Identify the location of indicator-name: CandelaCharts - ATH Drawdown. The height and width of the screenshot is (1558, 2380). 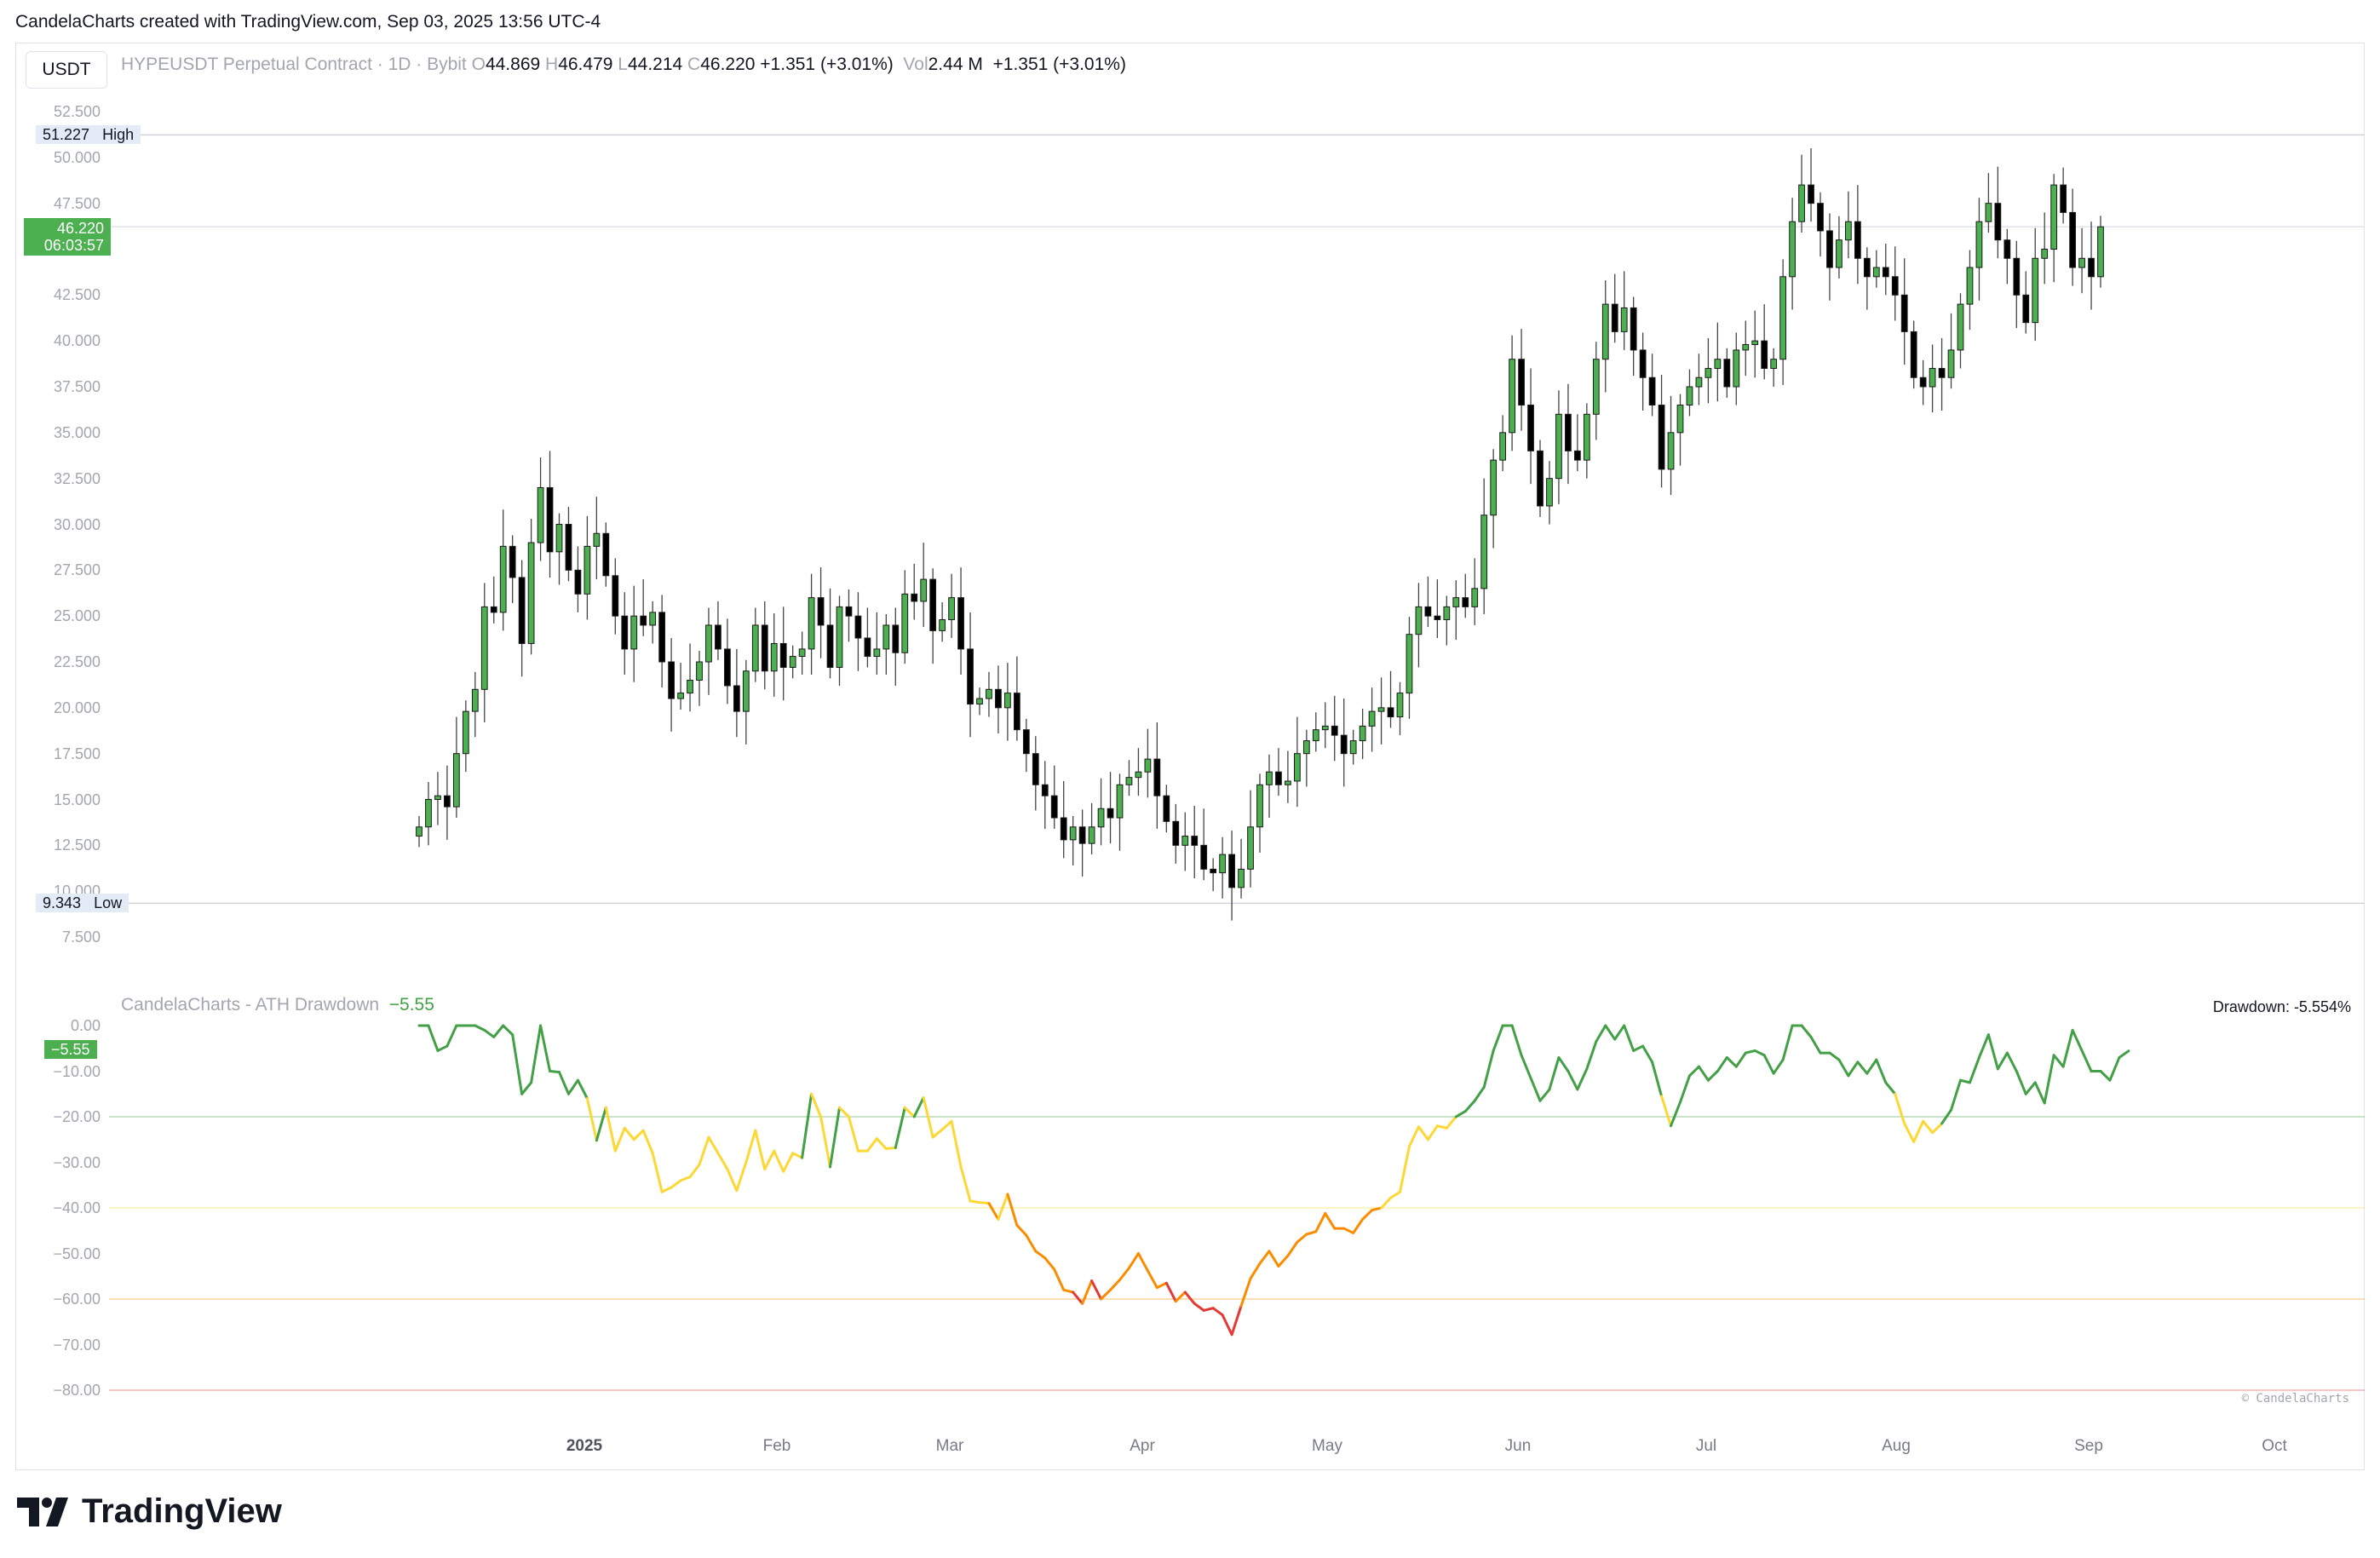
(251, 1005).